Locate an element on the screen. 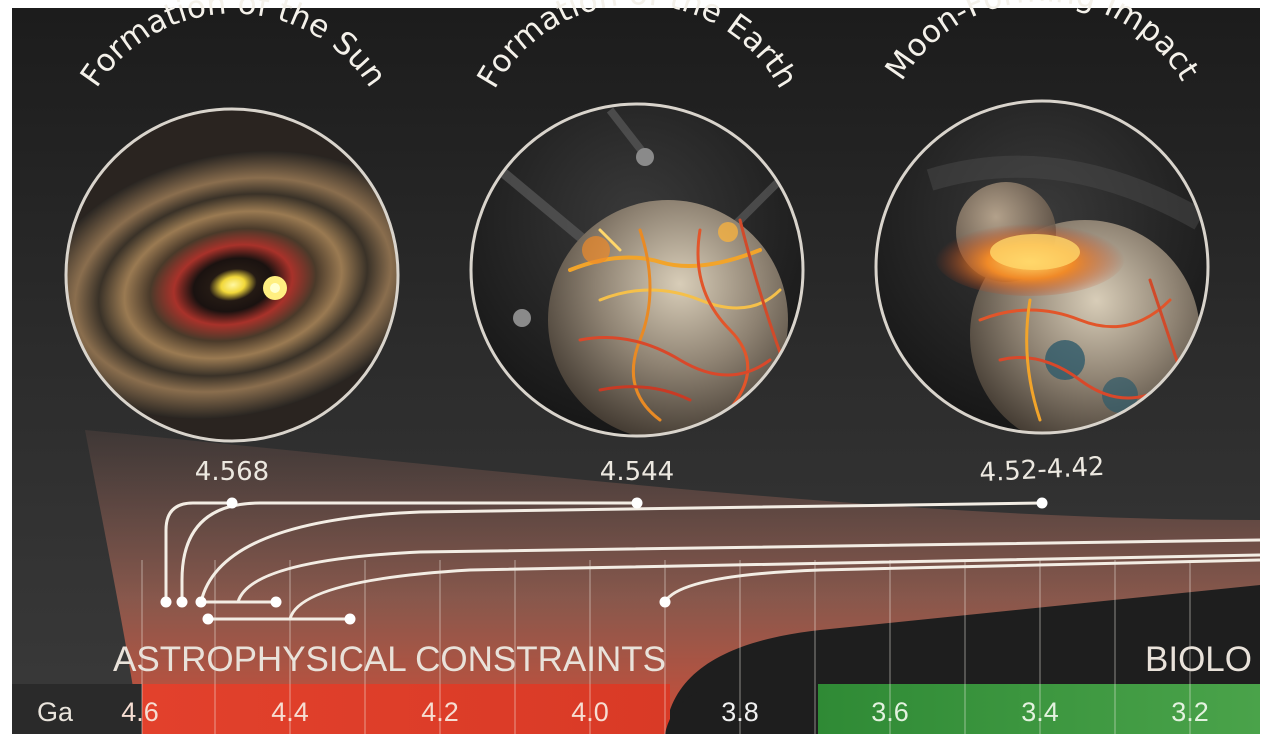 The width and height of the screenshot is (1270, 734). axis-tick-3-6: 3.6 is located at coordinates (890, 712).